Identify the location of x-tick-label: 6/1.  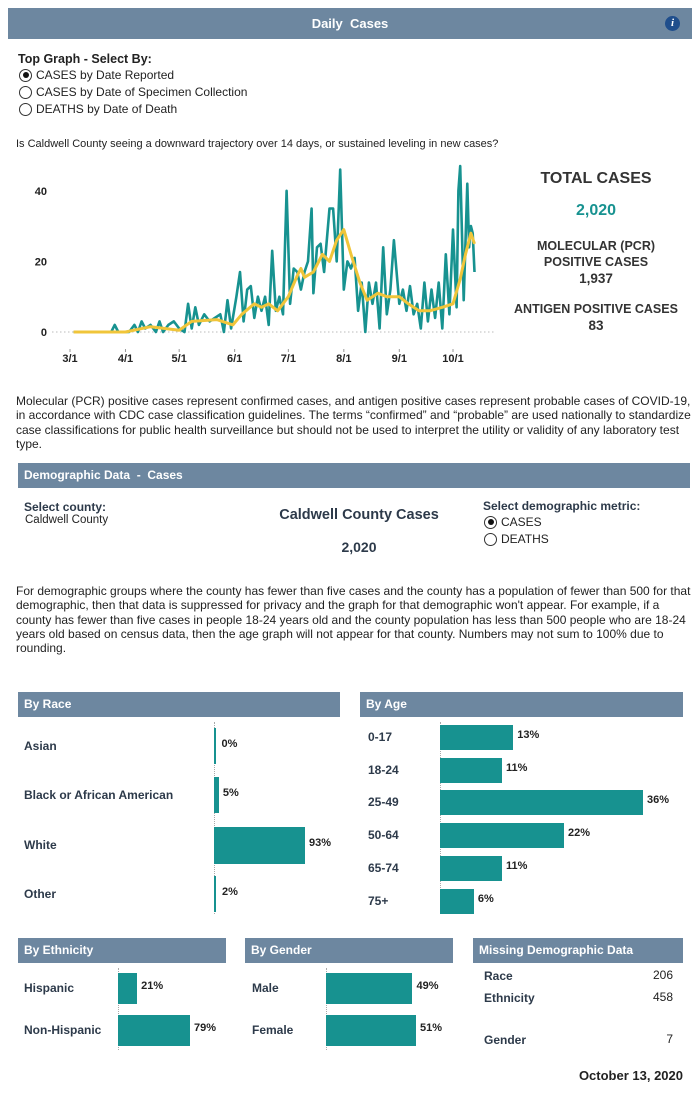
(234, 359).